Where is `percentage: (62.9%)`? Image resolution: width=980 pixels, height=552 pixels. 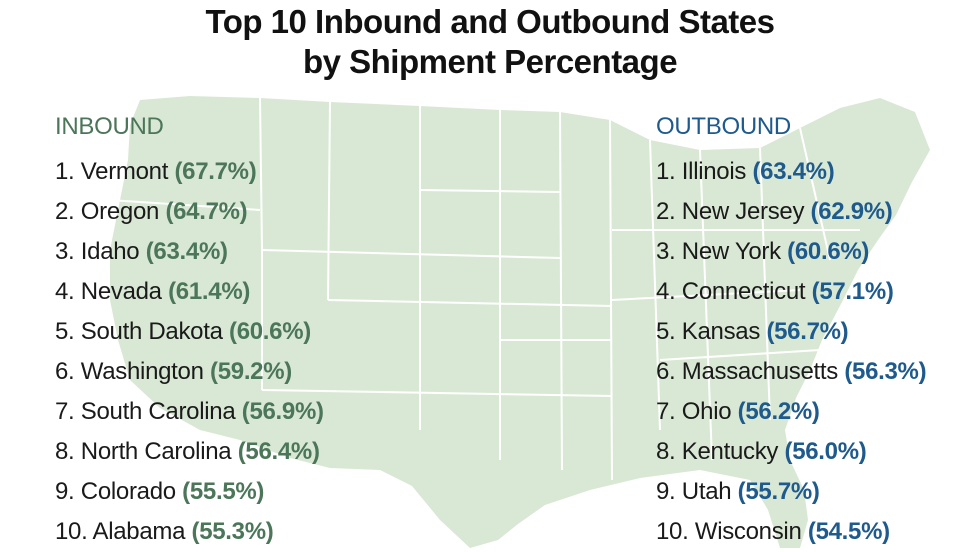 percentage: (62.9%) is located at coordinates (851, 211).